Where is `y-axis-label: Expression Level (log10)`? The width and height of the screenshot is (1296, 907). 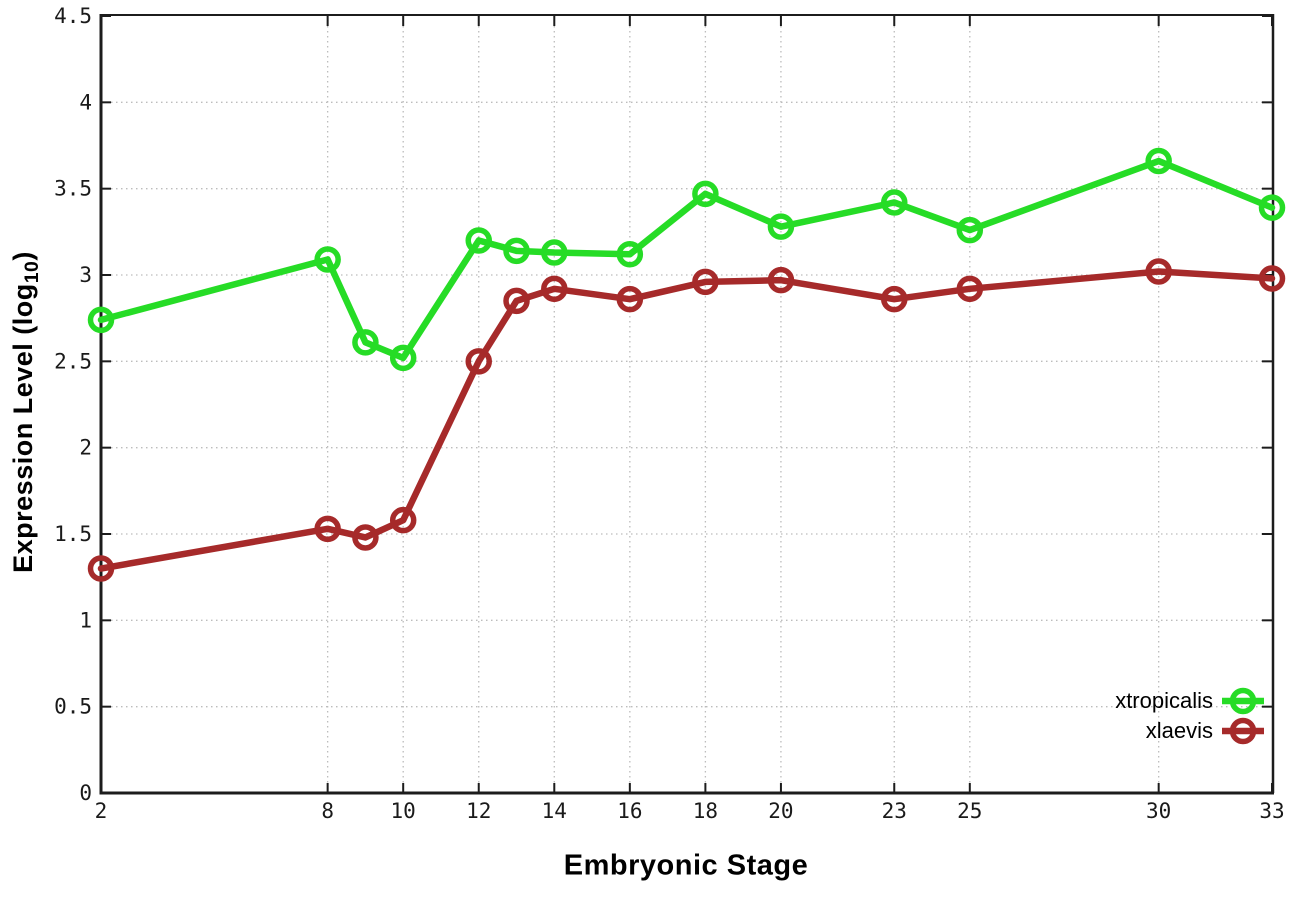 y-axis-label: Expression Level (log10) is located at coordinates (26, 412).